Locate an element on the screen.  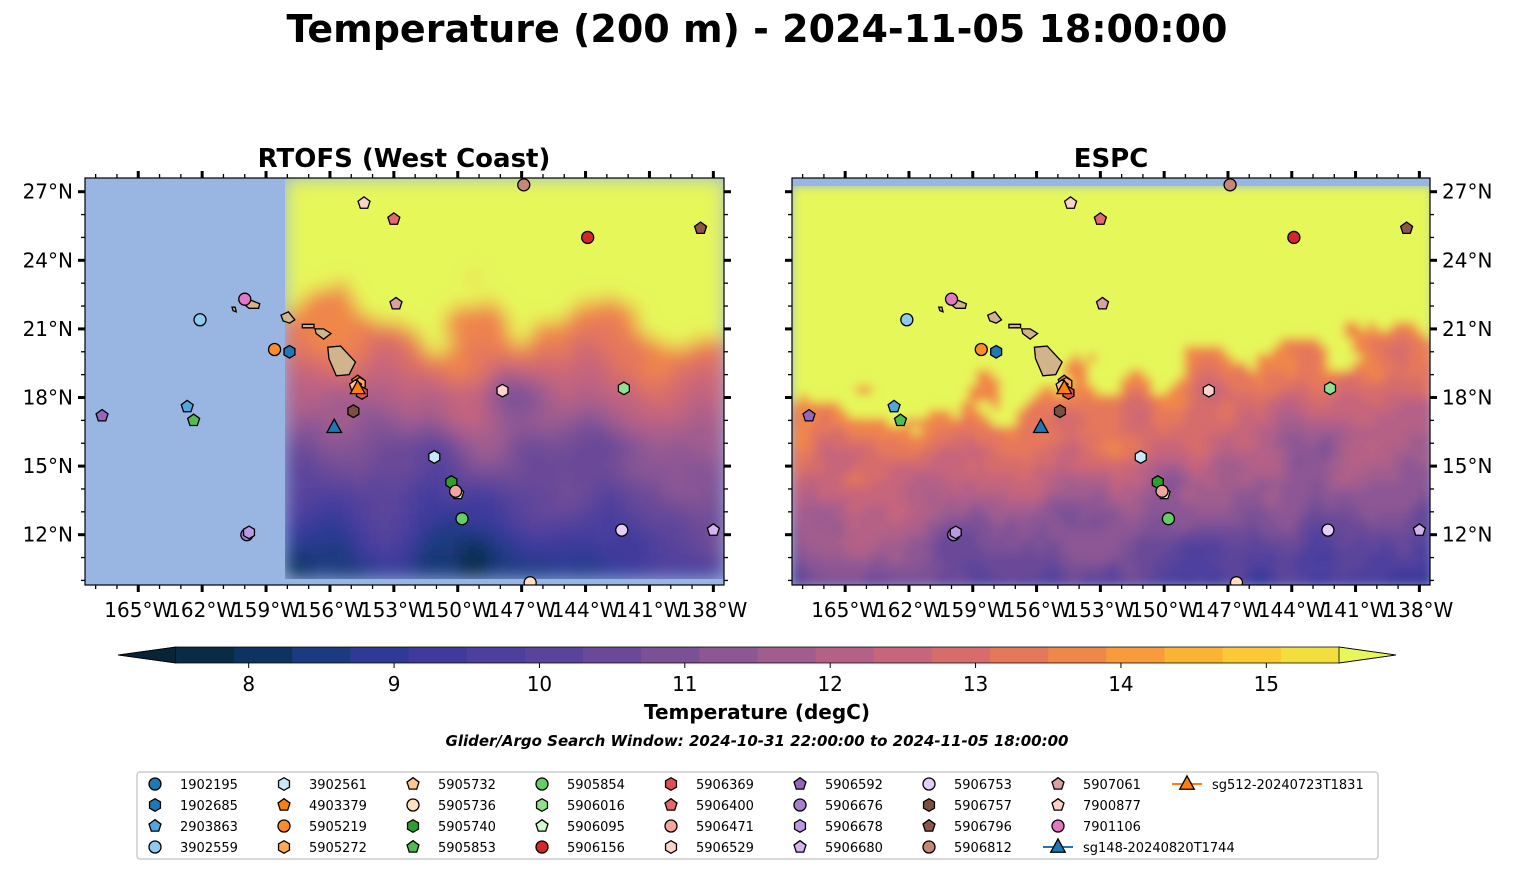
legend-label: 5906400 is located at coordinates (725, 806).